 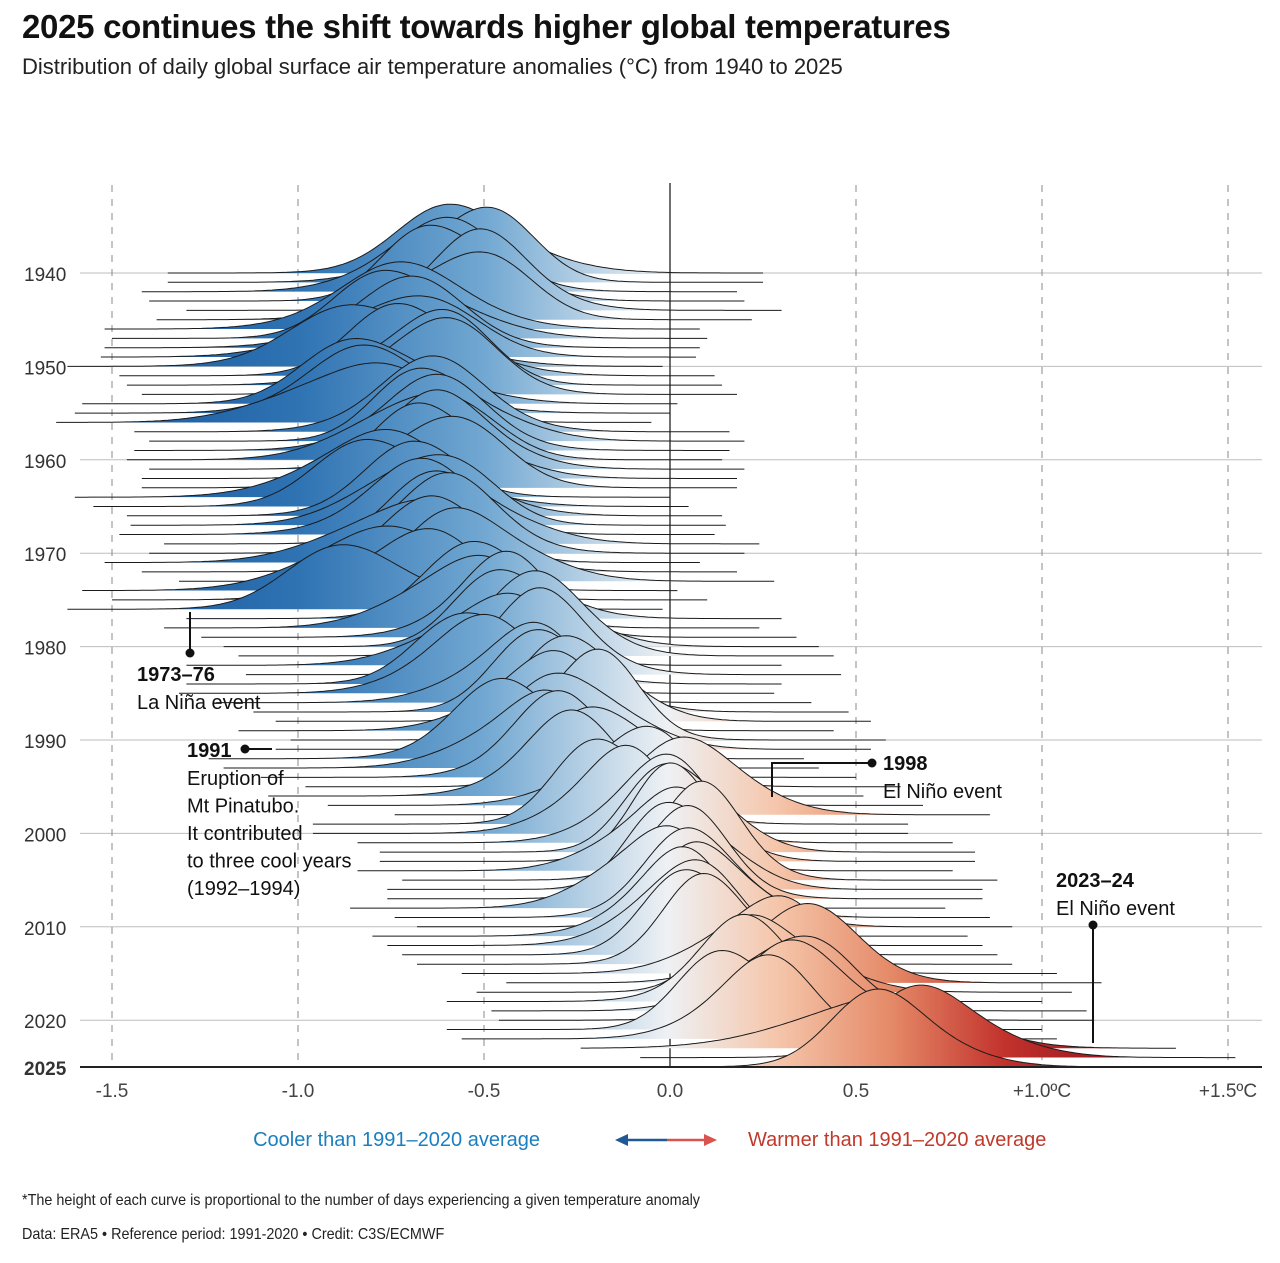 I want to click on annotation-text: It contributed, so click(x=245, y=834).